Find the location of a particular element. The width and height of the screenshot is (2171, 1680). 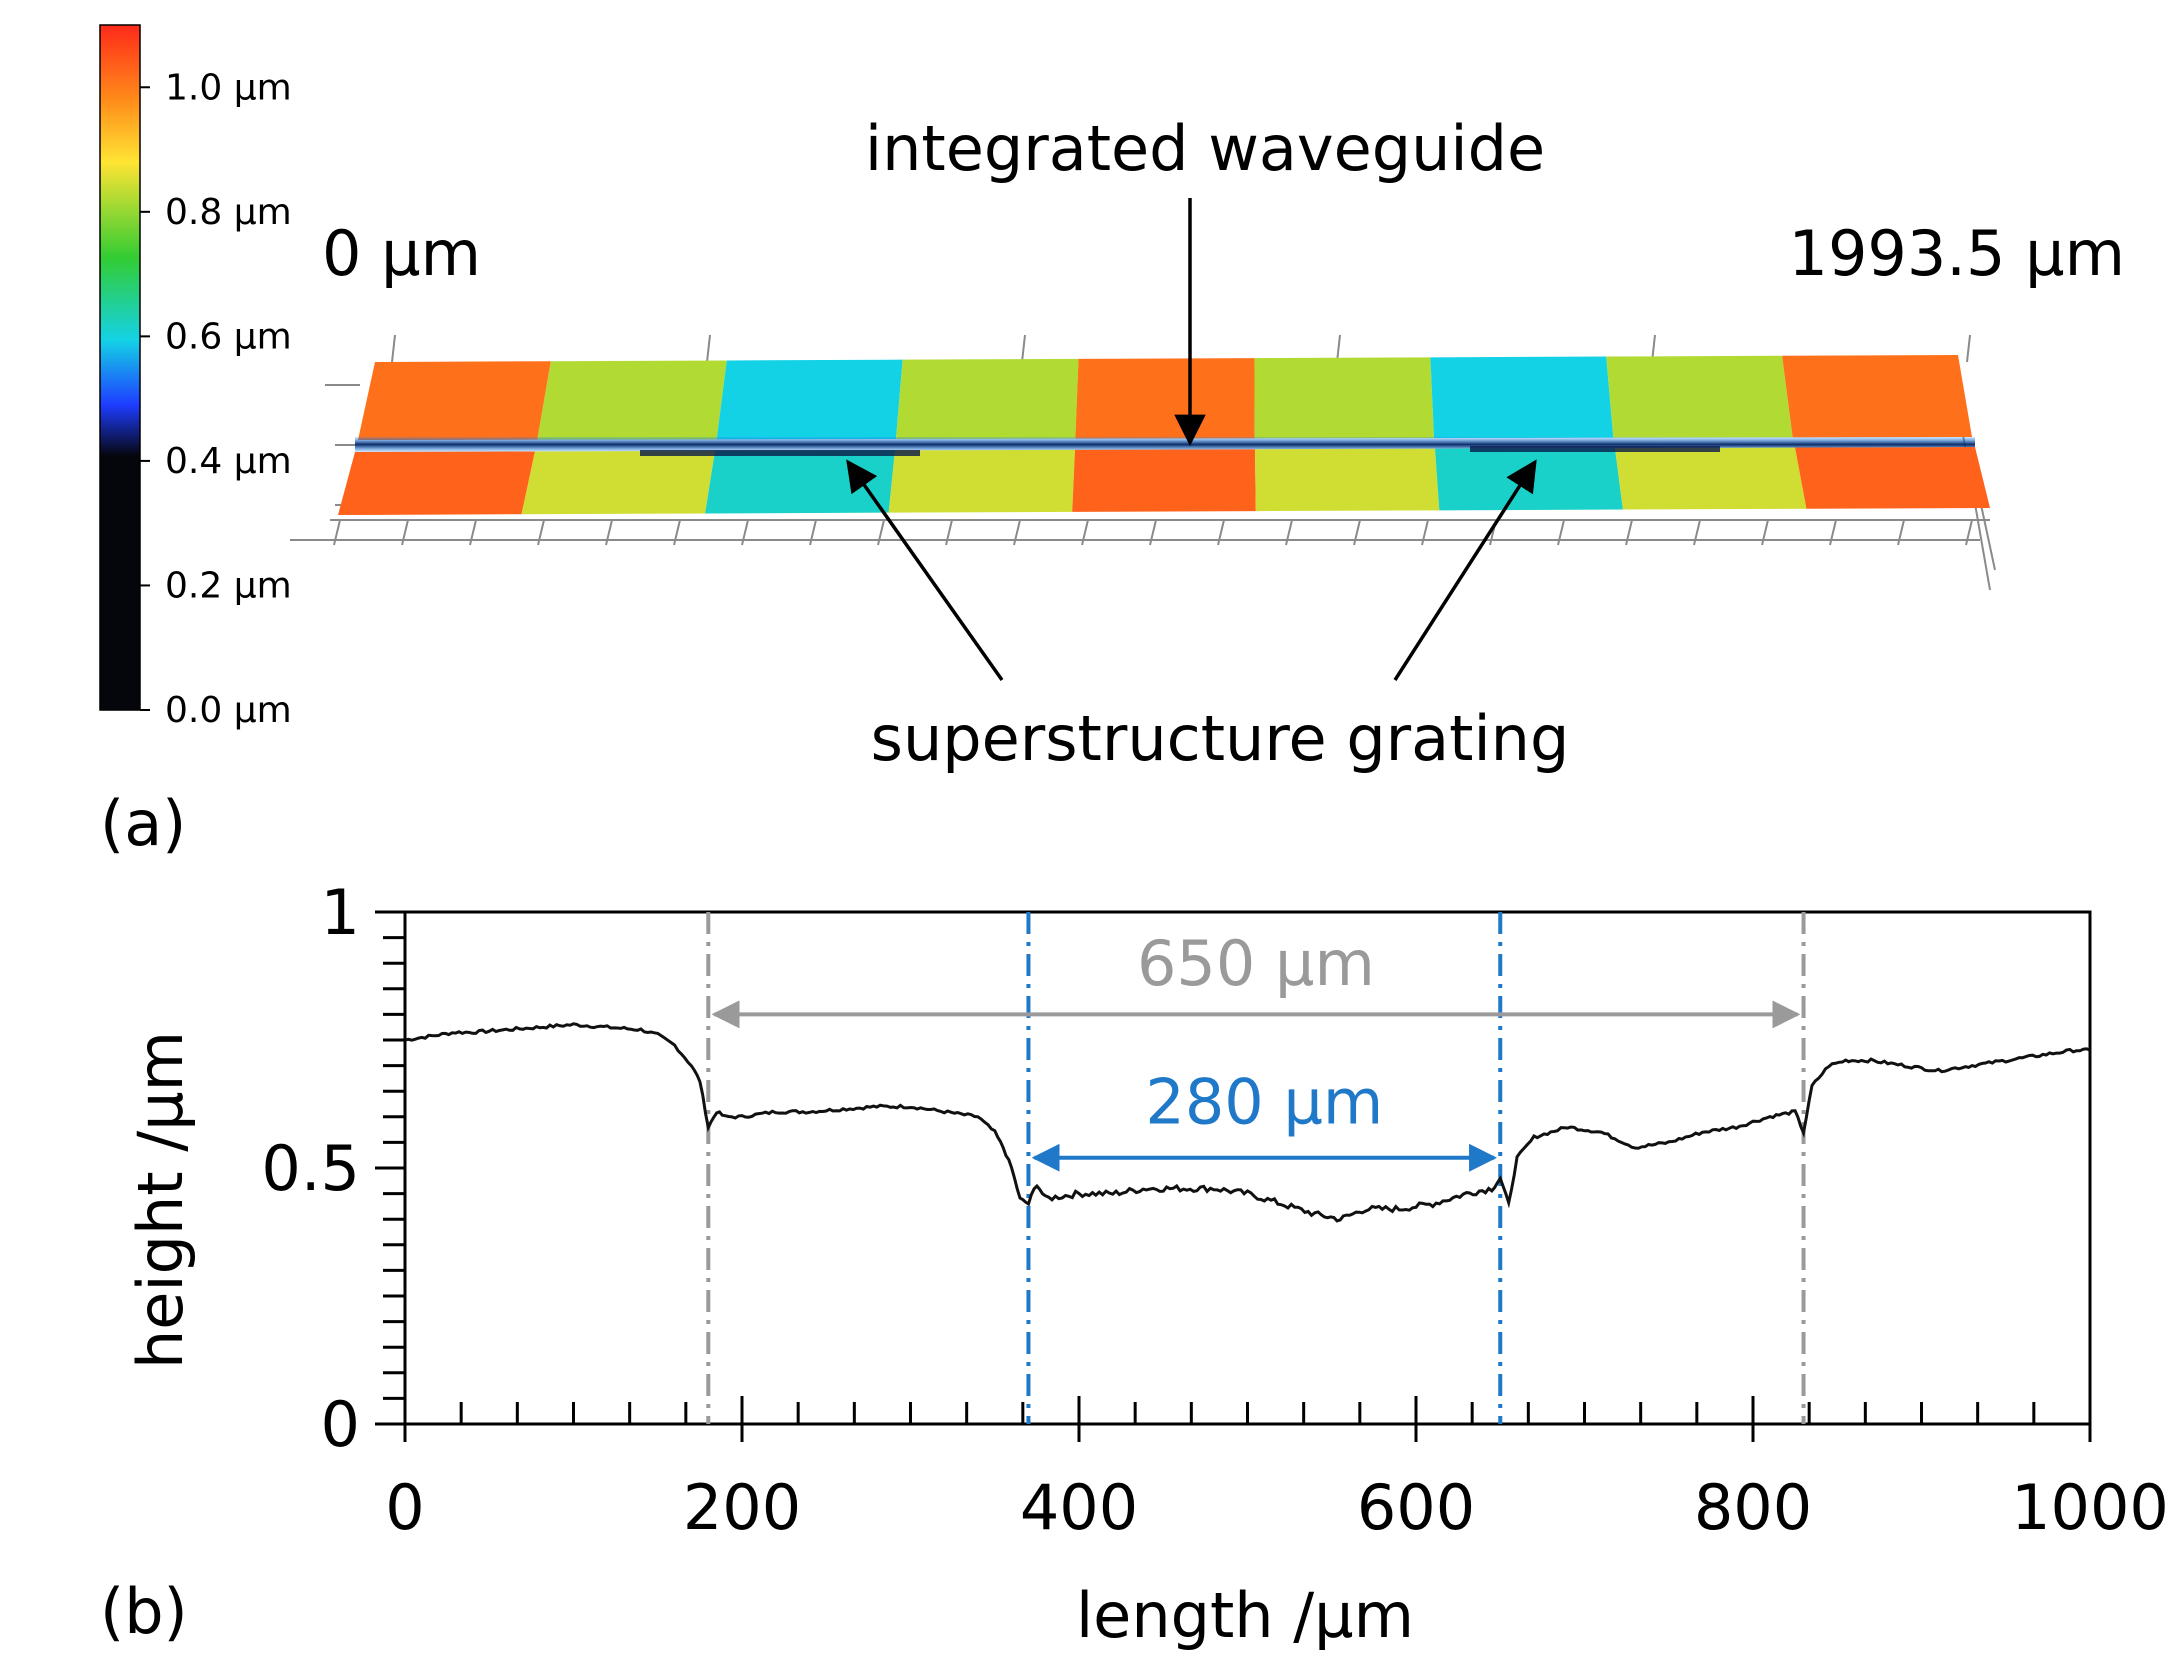

grating-arrow-left is located at coordinates (925, 570).